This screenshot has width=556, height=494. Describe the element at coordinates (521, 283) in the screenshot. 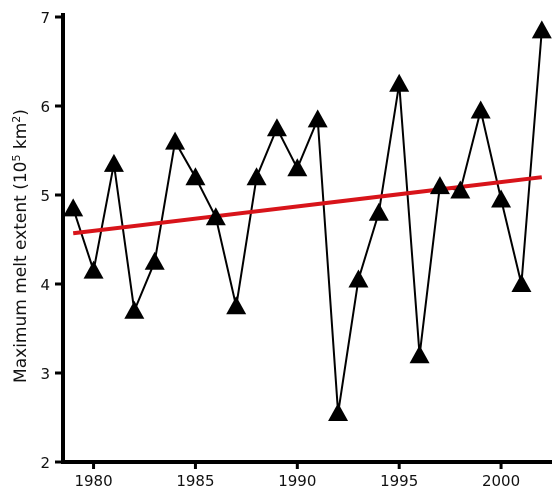

I see `data-point-2001` at that location.